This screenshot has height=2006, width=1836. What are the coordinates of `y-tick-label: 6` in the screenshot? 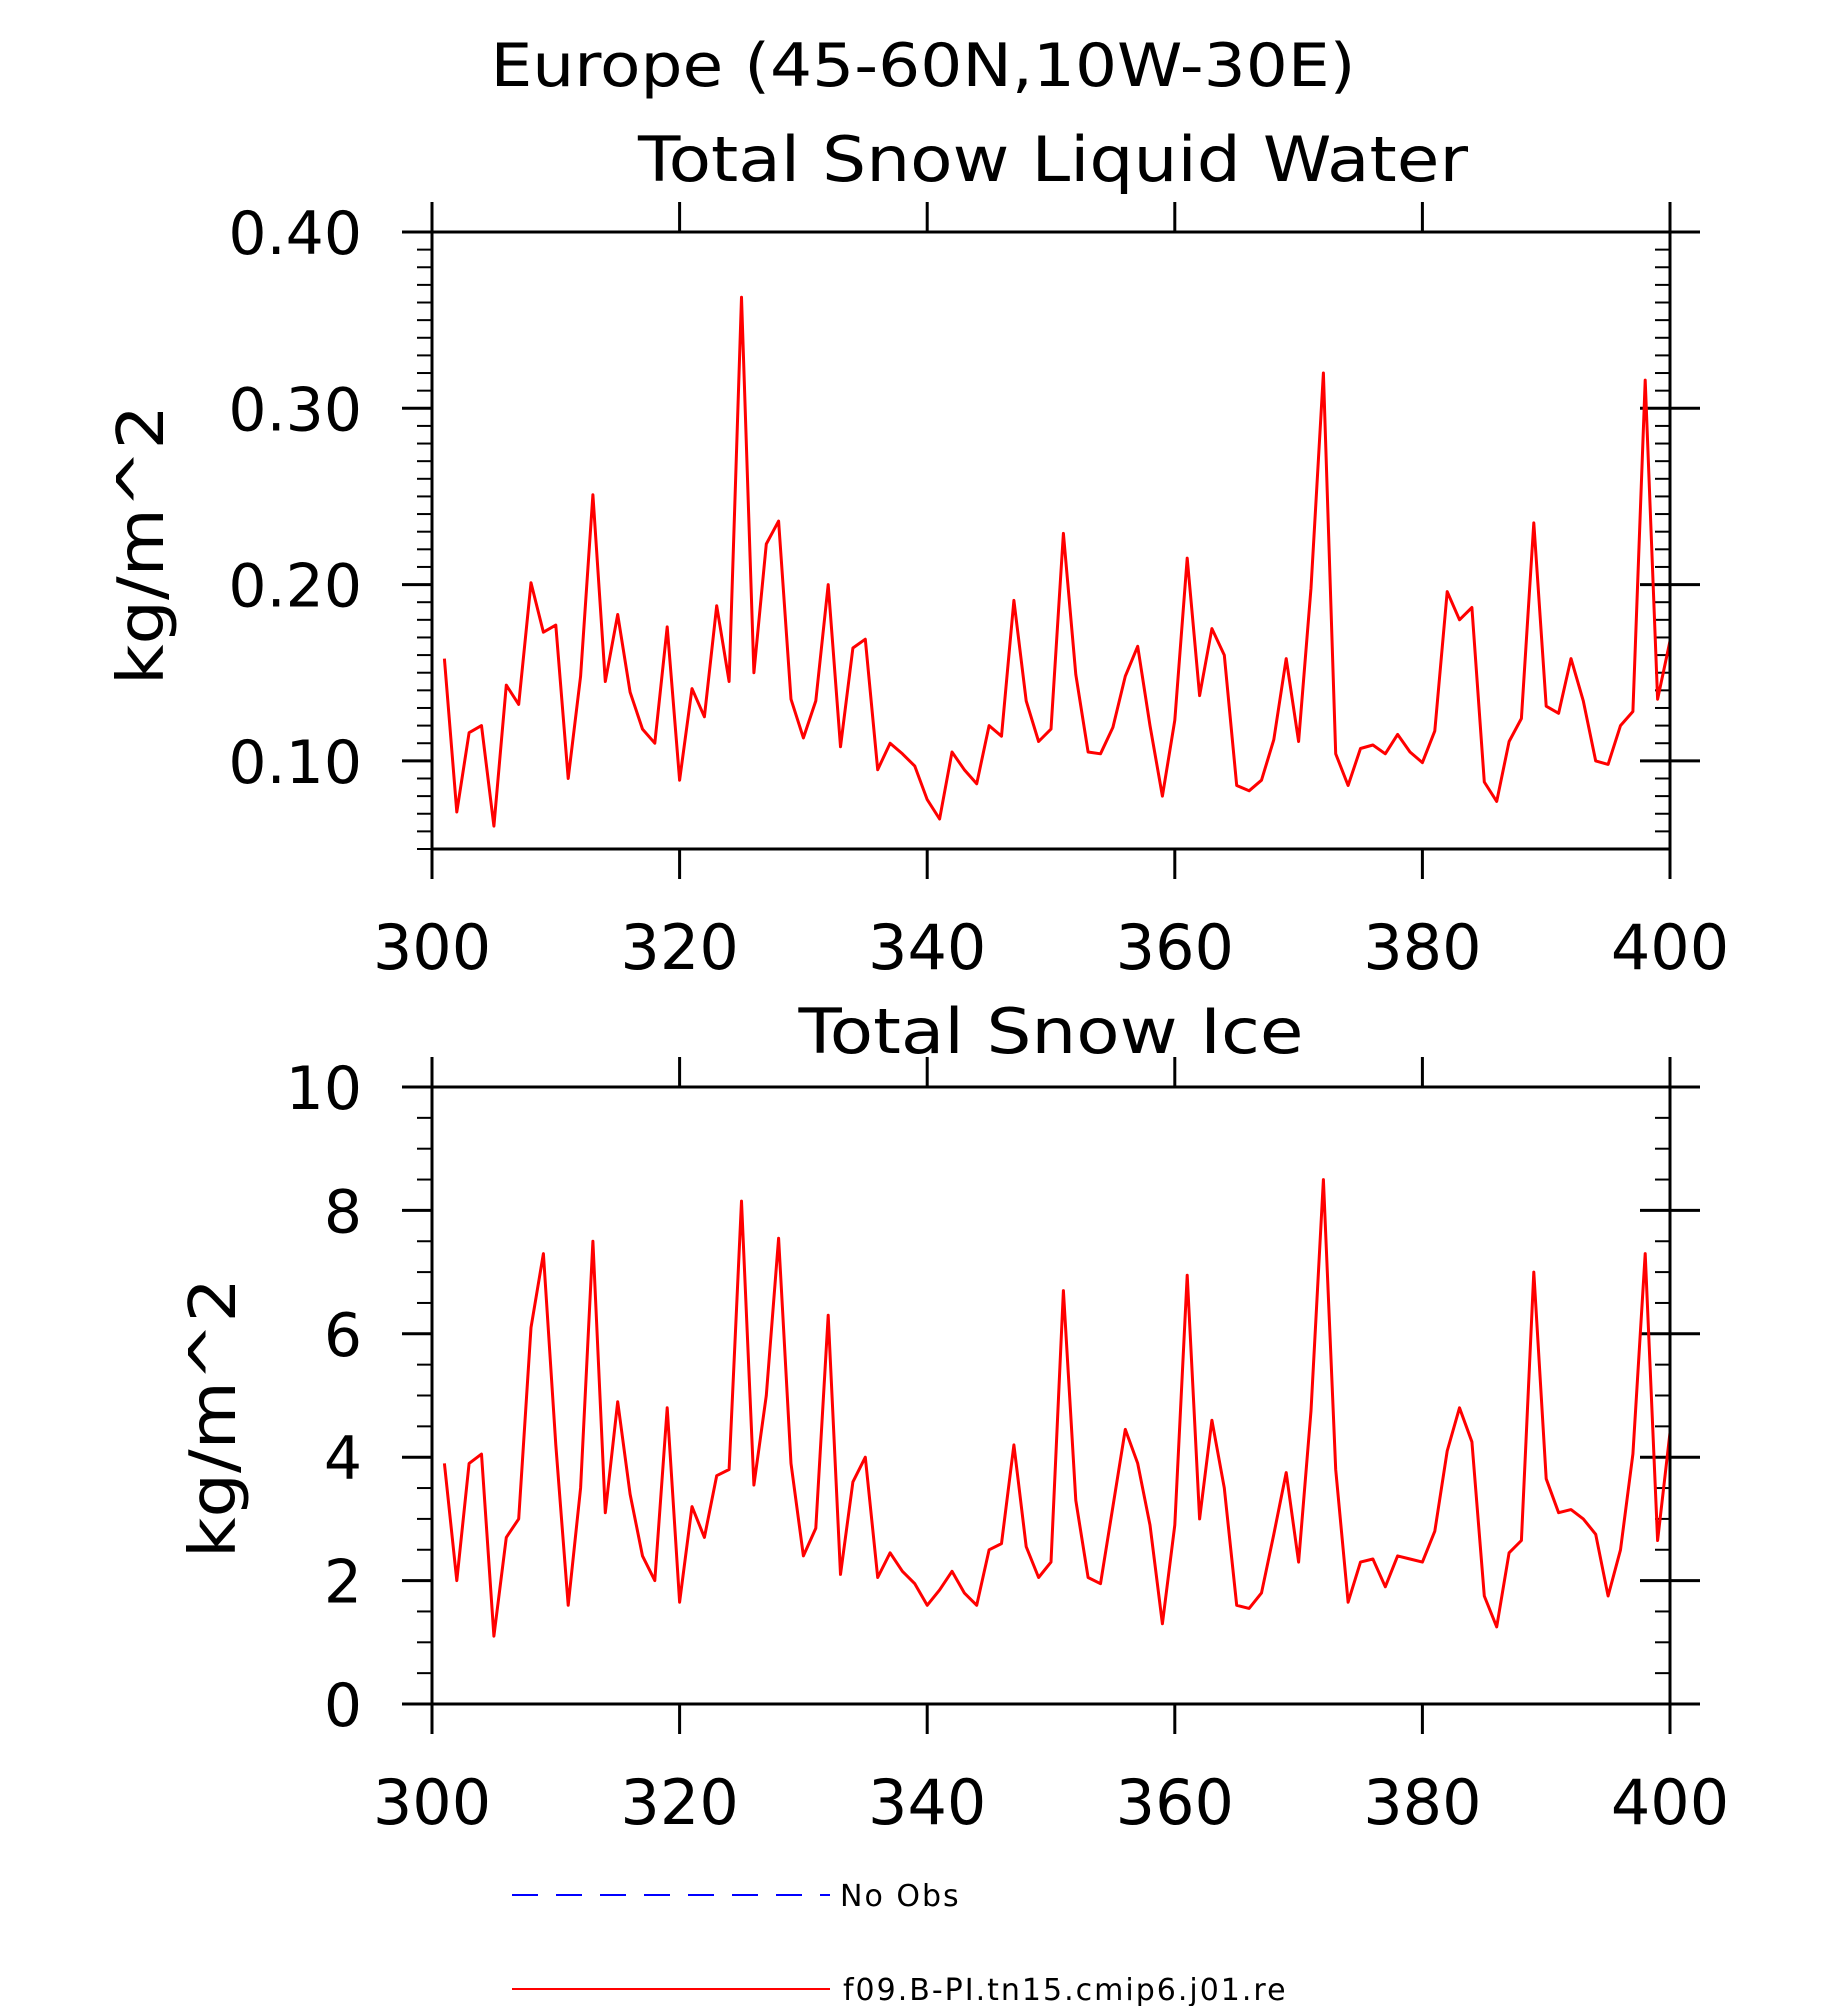 It's located at (343, 1336).